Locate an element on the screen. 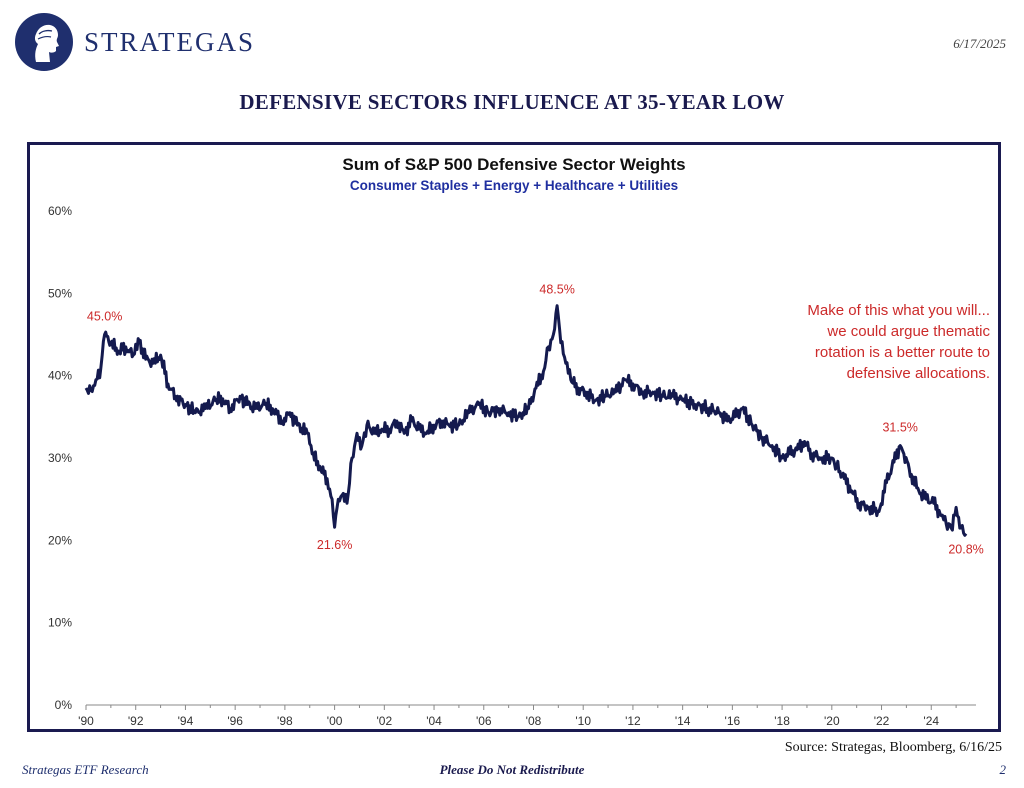 Image resolution: width=1024 pixels, height=788 pixels. x-tick-label: '18 is located at coordinates (782, 721).